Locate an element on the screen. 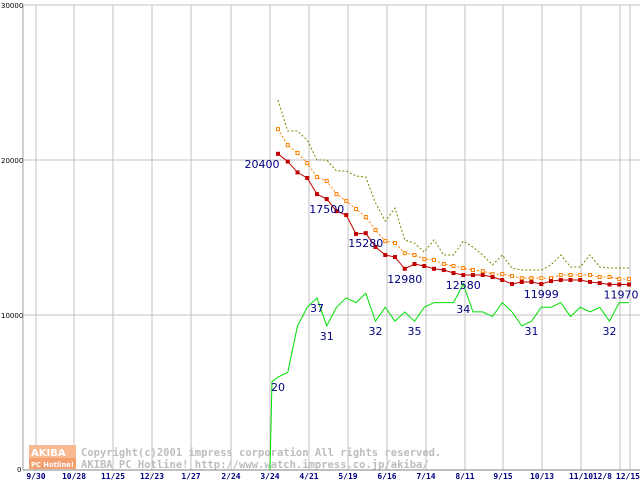 The height and width of the screenshot is (480, 640). price-label: 17500 is located at coordinates (326, 209).